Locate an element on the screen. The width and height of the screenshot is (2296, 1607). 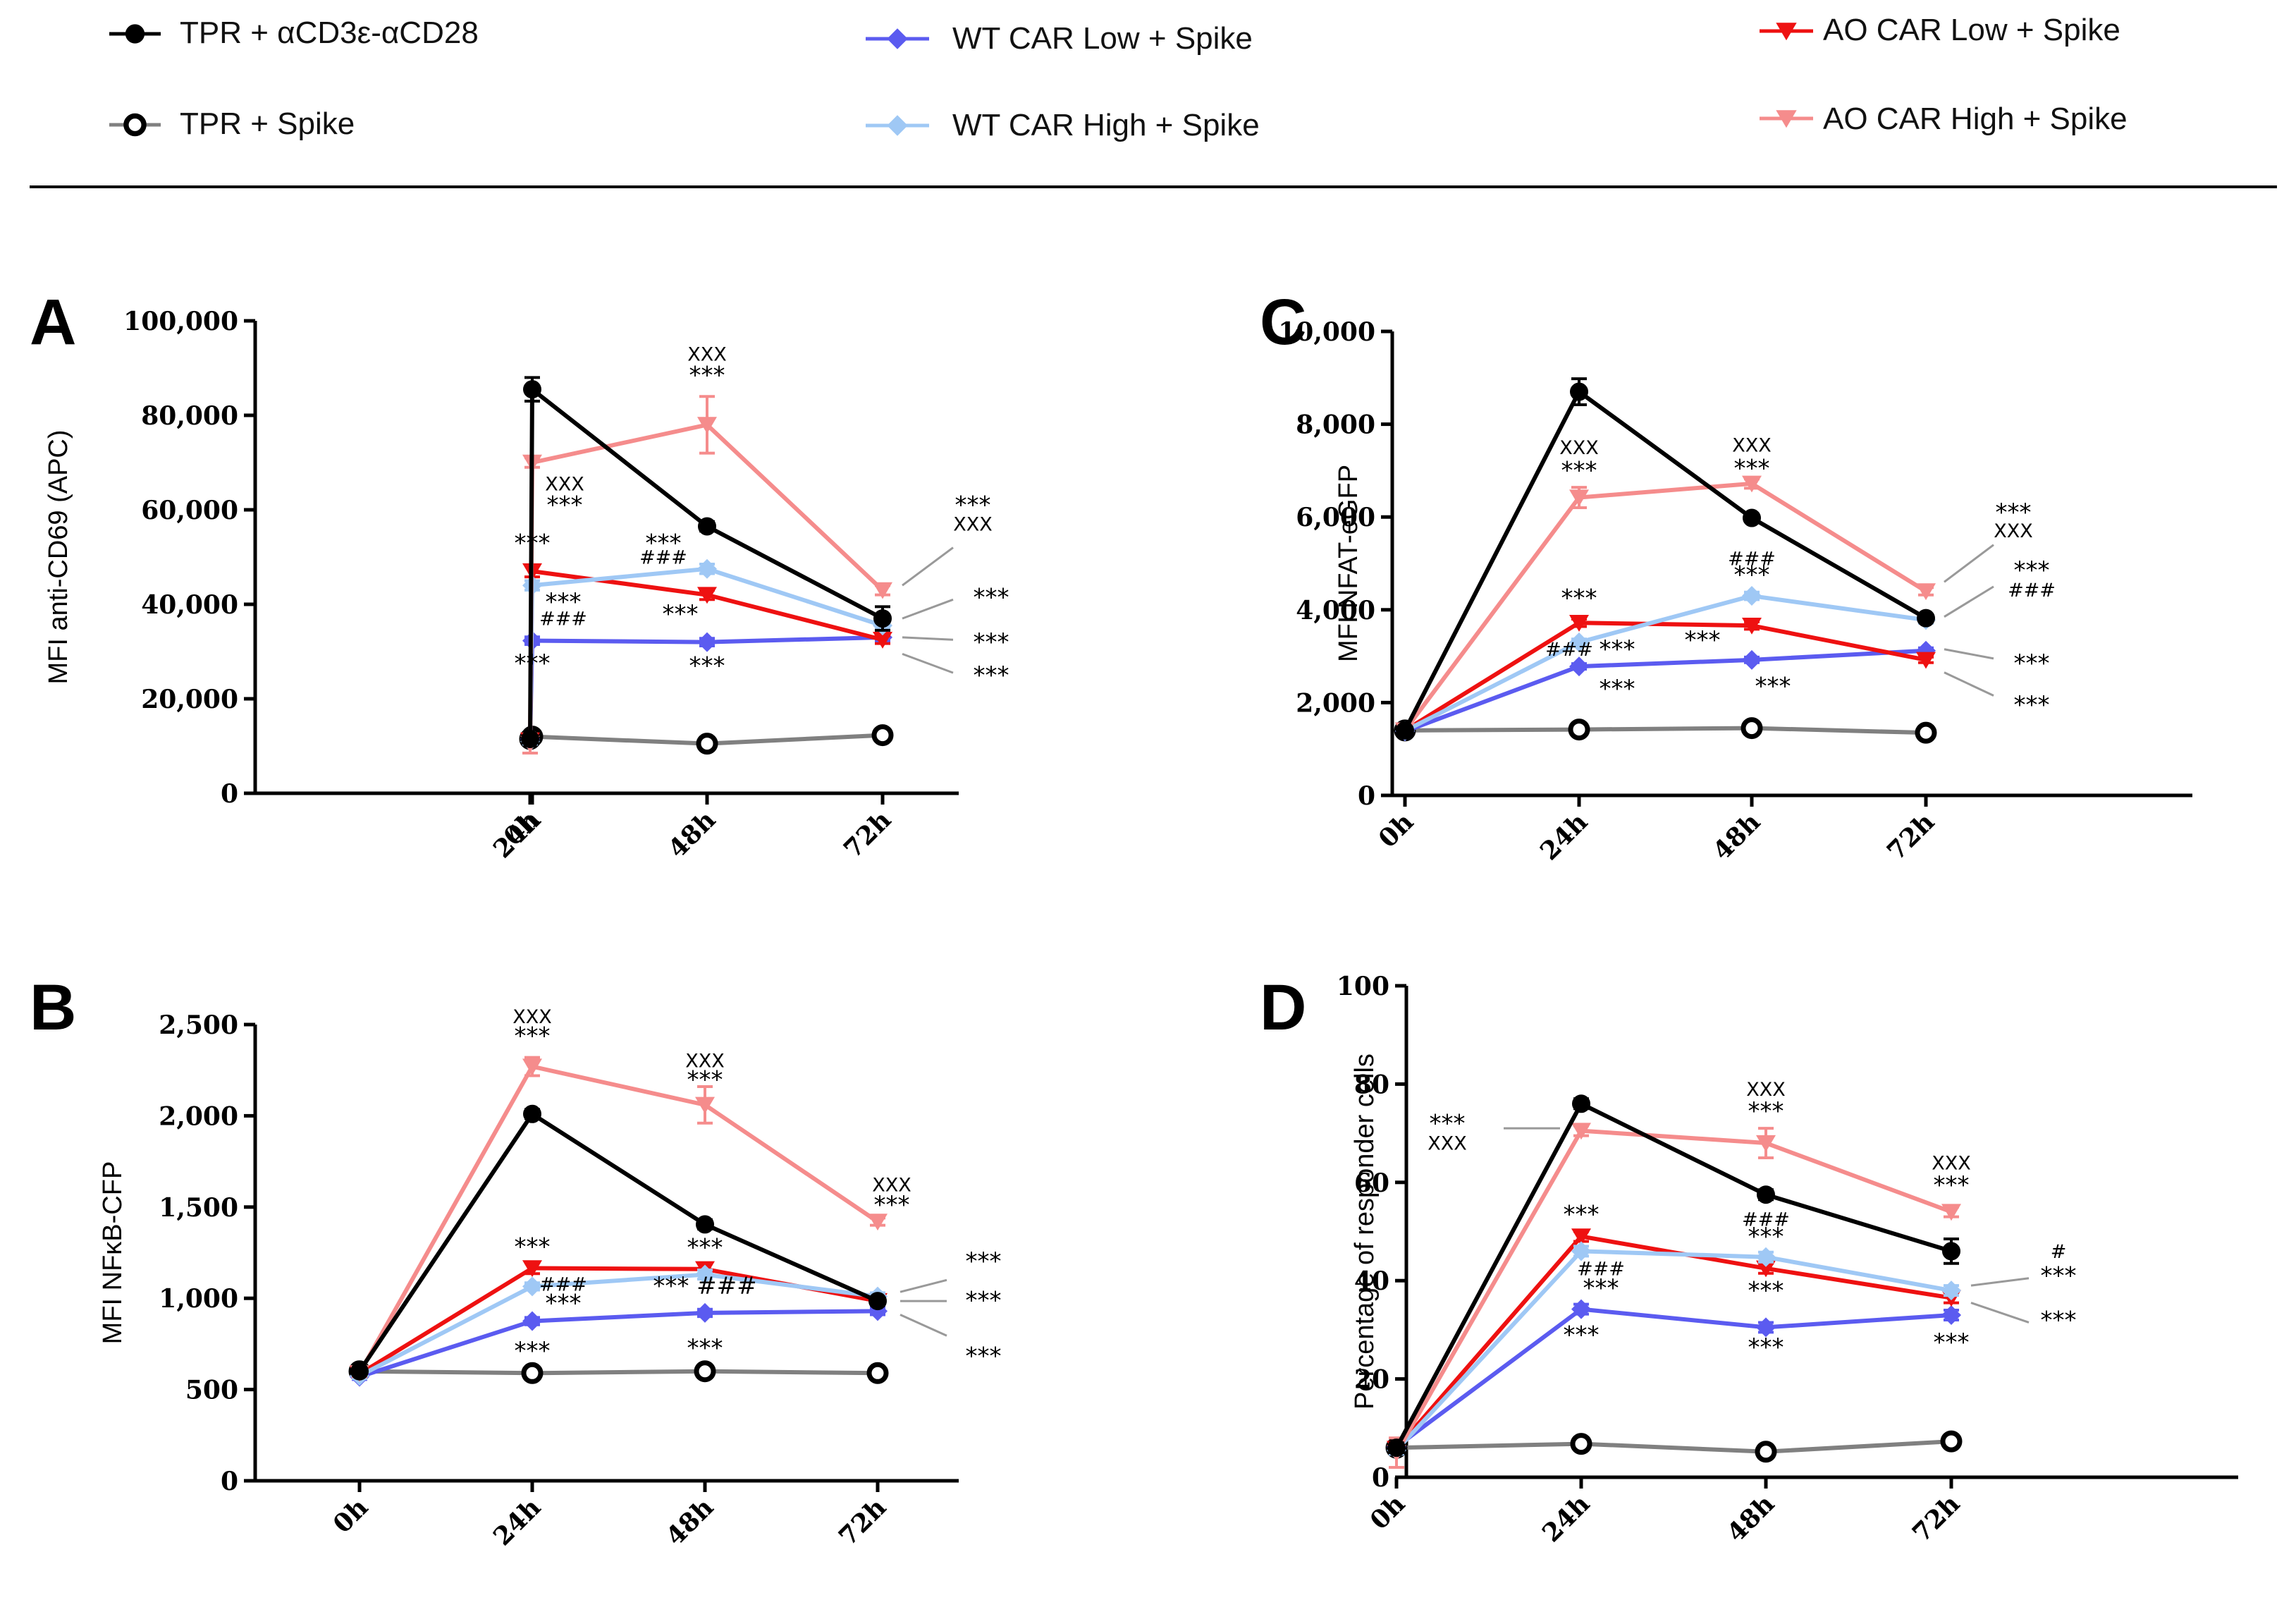
legend-item-ao-car-high: AO CAR High + Spike is located at coordinates (1944, 119).